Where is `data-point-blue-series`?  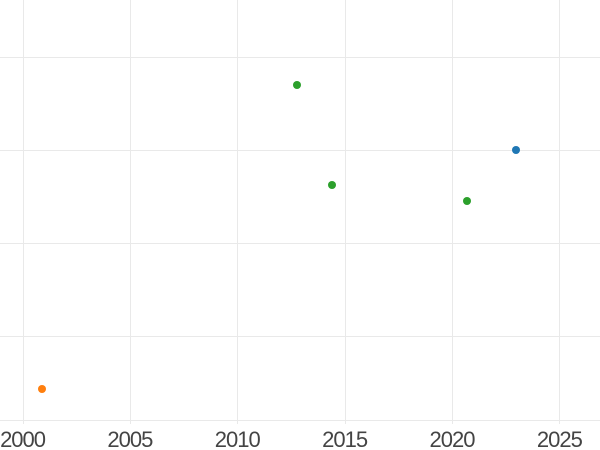
data-point-blue-series is located at coordinates (516, 150).